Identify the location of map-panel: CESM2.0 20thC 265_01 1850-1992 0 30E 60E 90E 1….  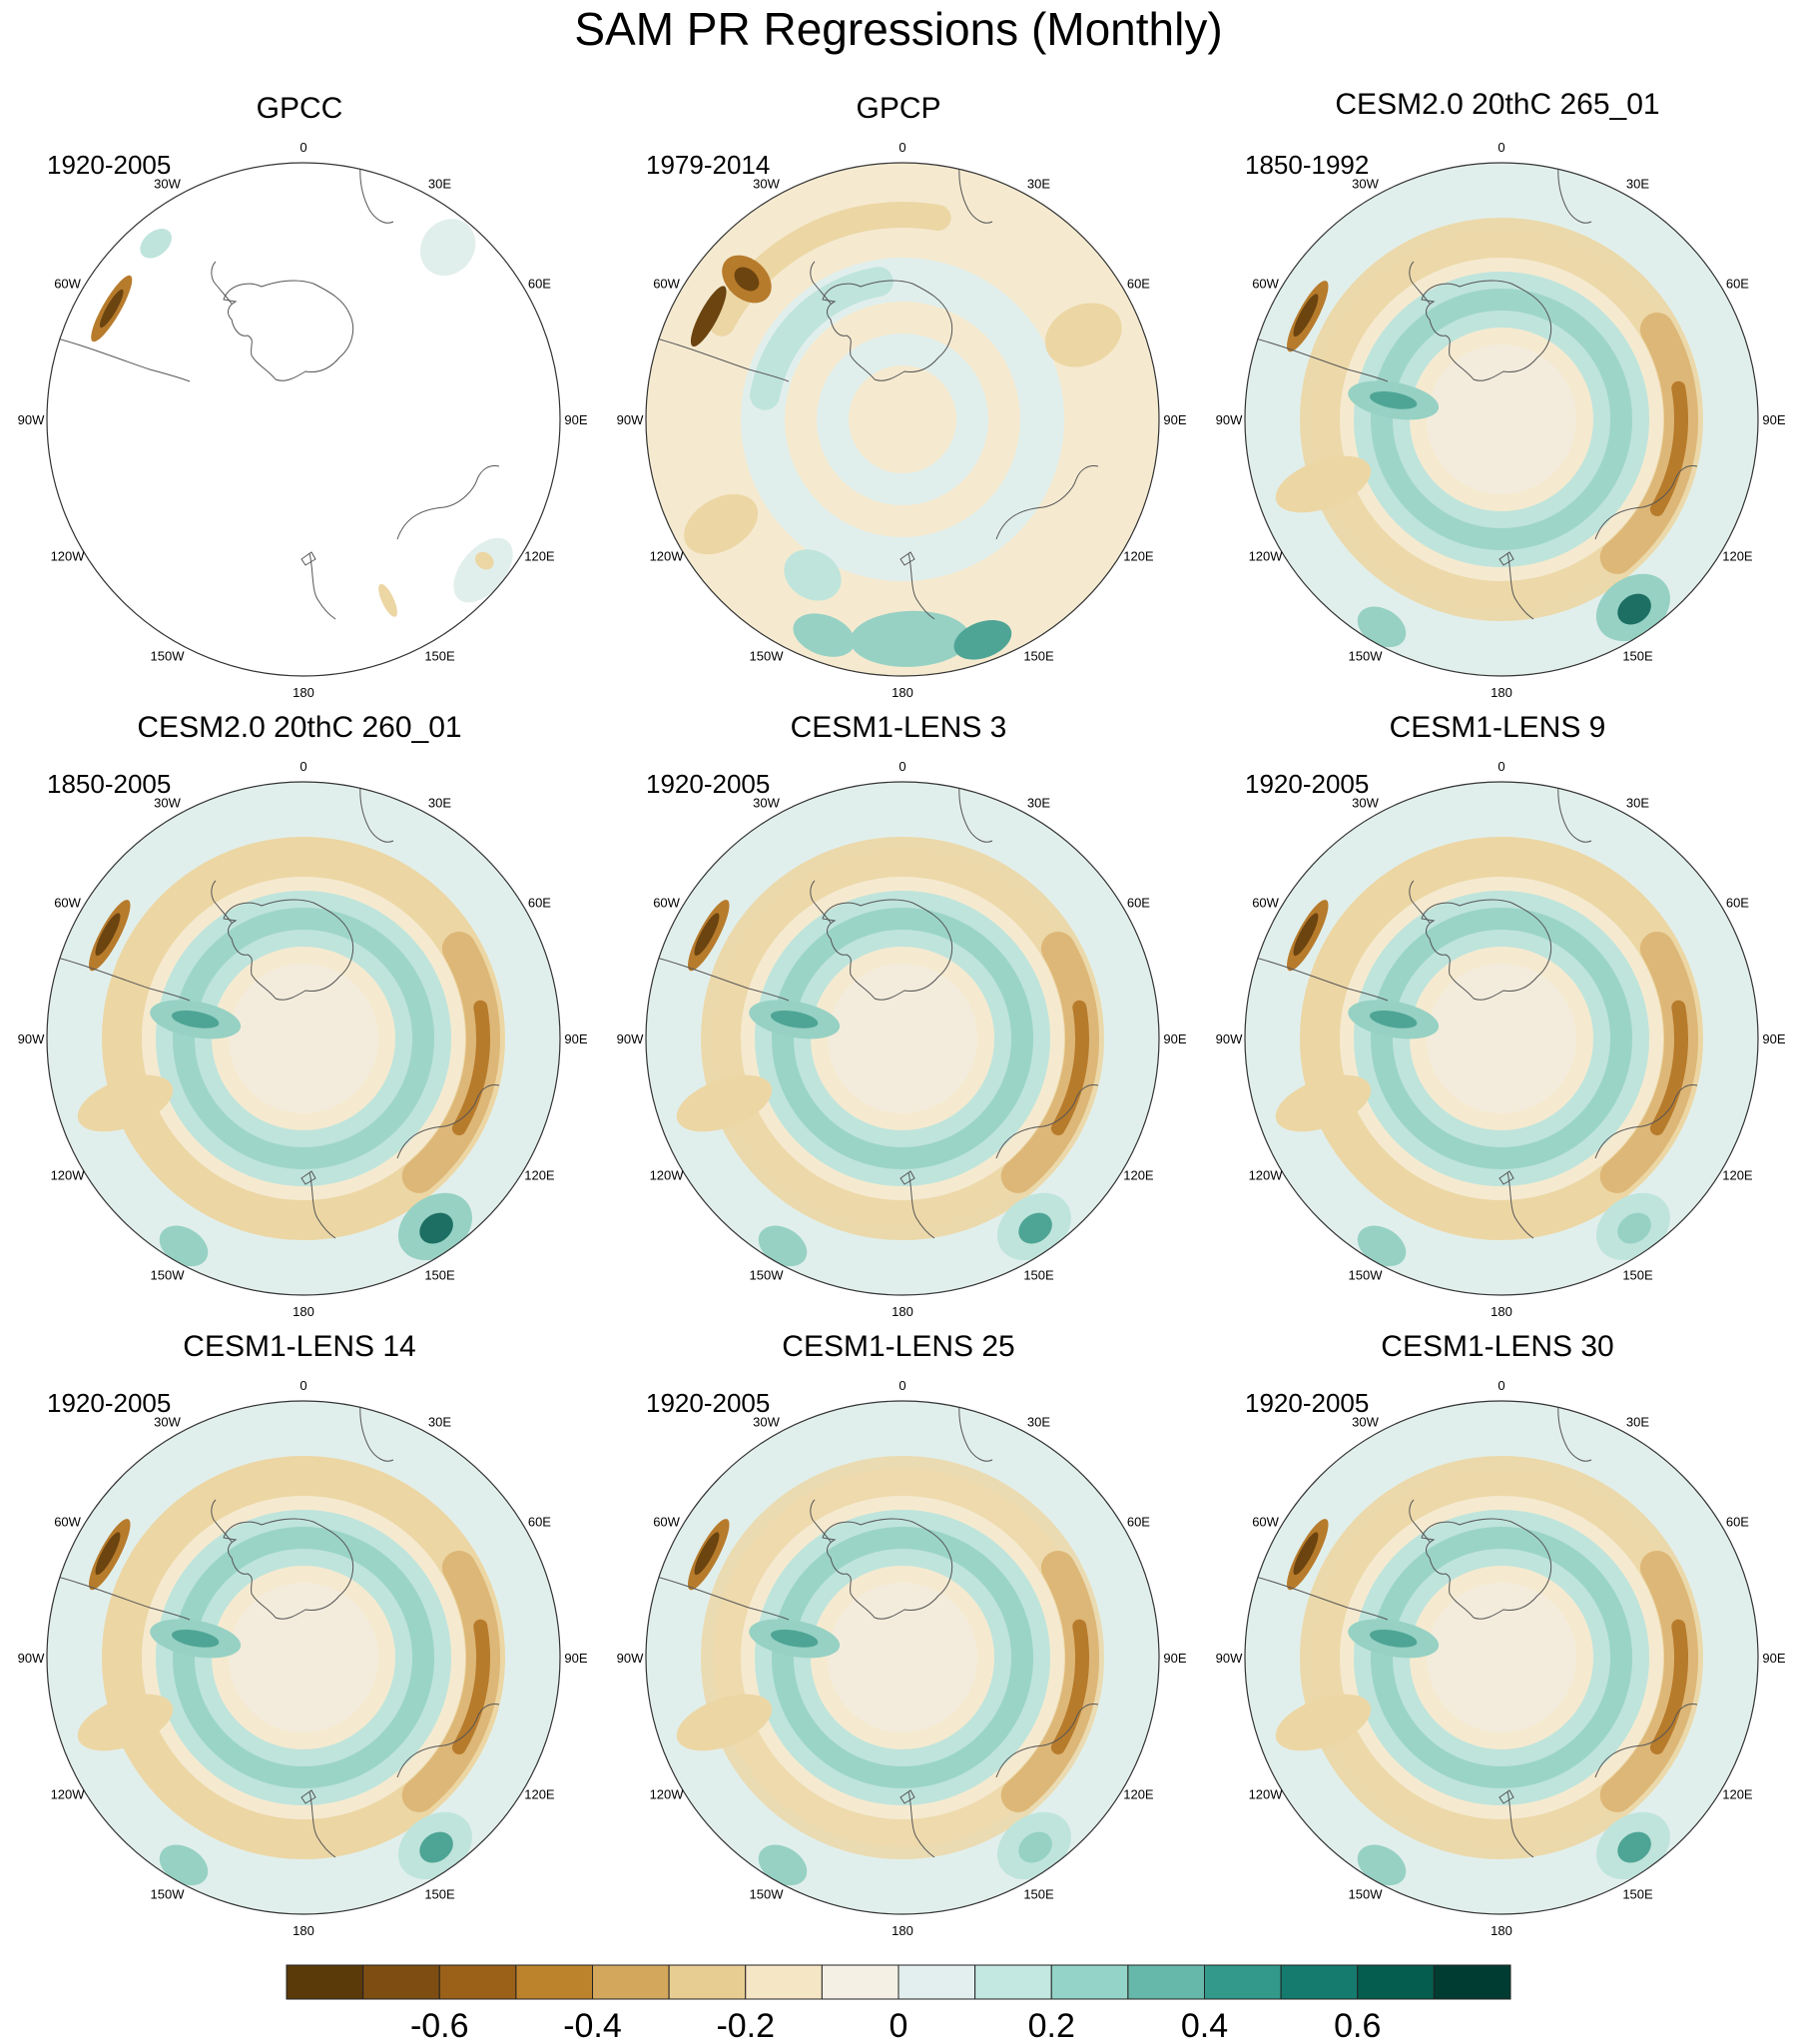
(1497, 350).